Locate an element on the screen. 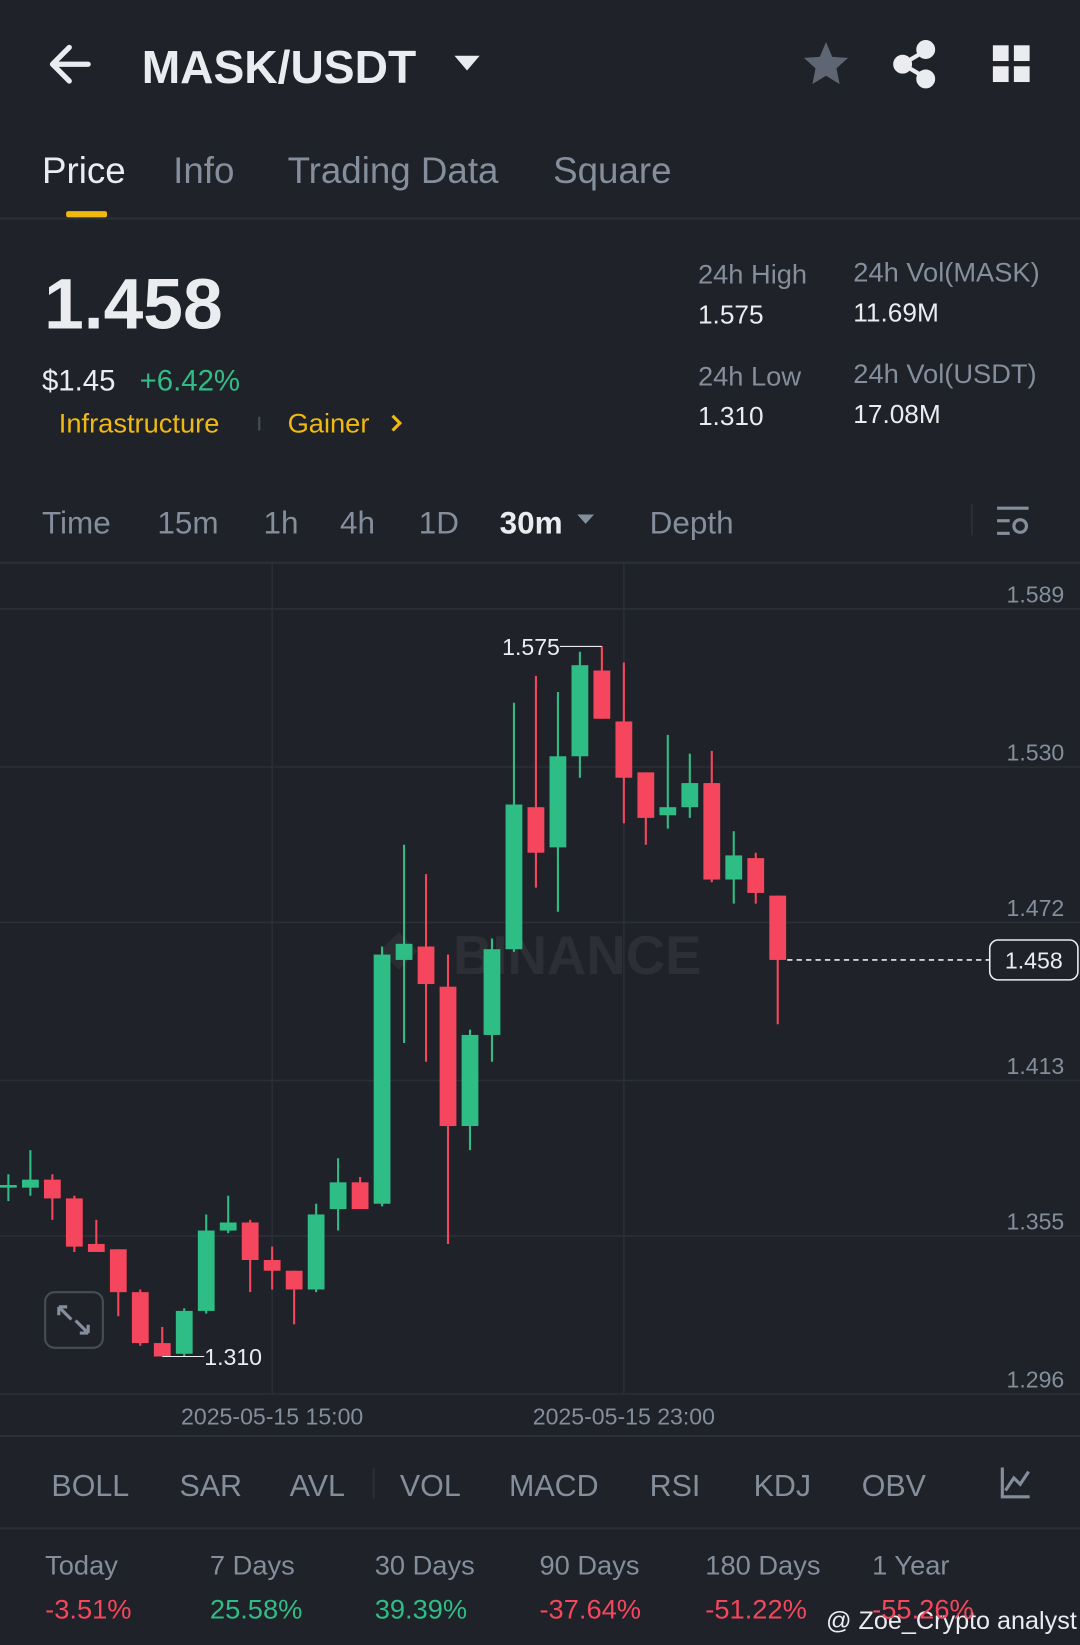 This screenshot has height=1645, width=1080. stat-label: 24h Vol(USDT) is located at coordinates (944, 373).